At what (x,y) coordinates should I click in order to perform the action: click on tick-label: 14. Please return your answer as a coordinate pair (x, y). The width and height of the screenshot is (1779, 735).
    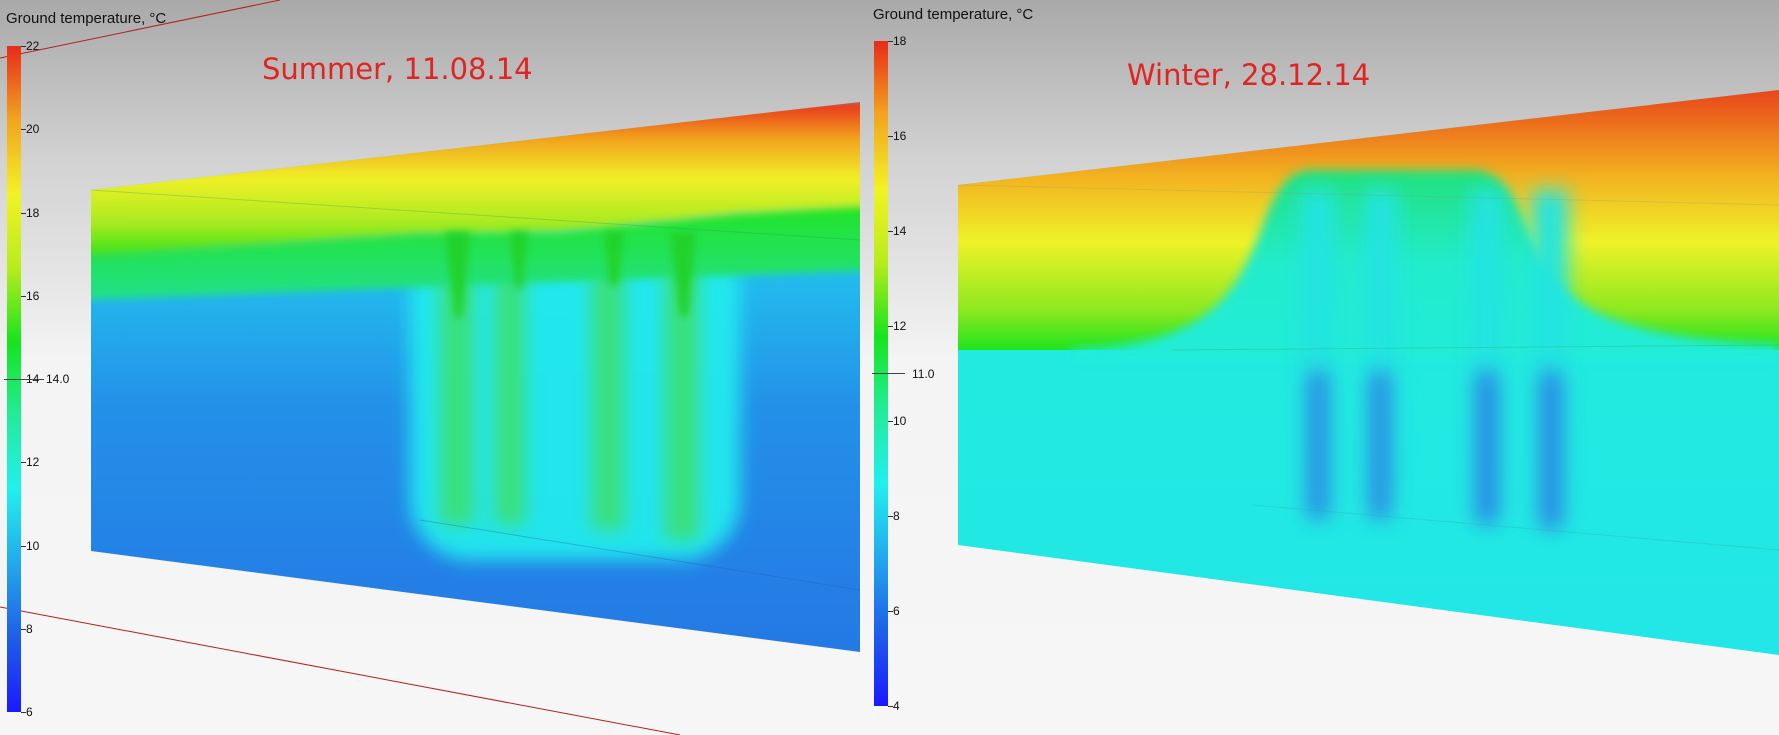
    Looking at the image, I should click on (900, 231).